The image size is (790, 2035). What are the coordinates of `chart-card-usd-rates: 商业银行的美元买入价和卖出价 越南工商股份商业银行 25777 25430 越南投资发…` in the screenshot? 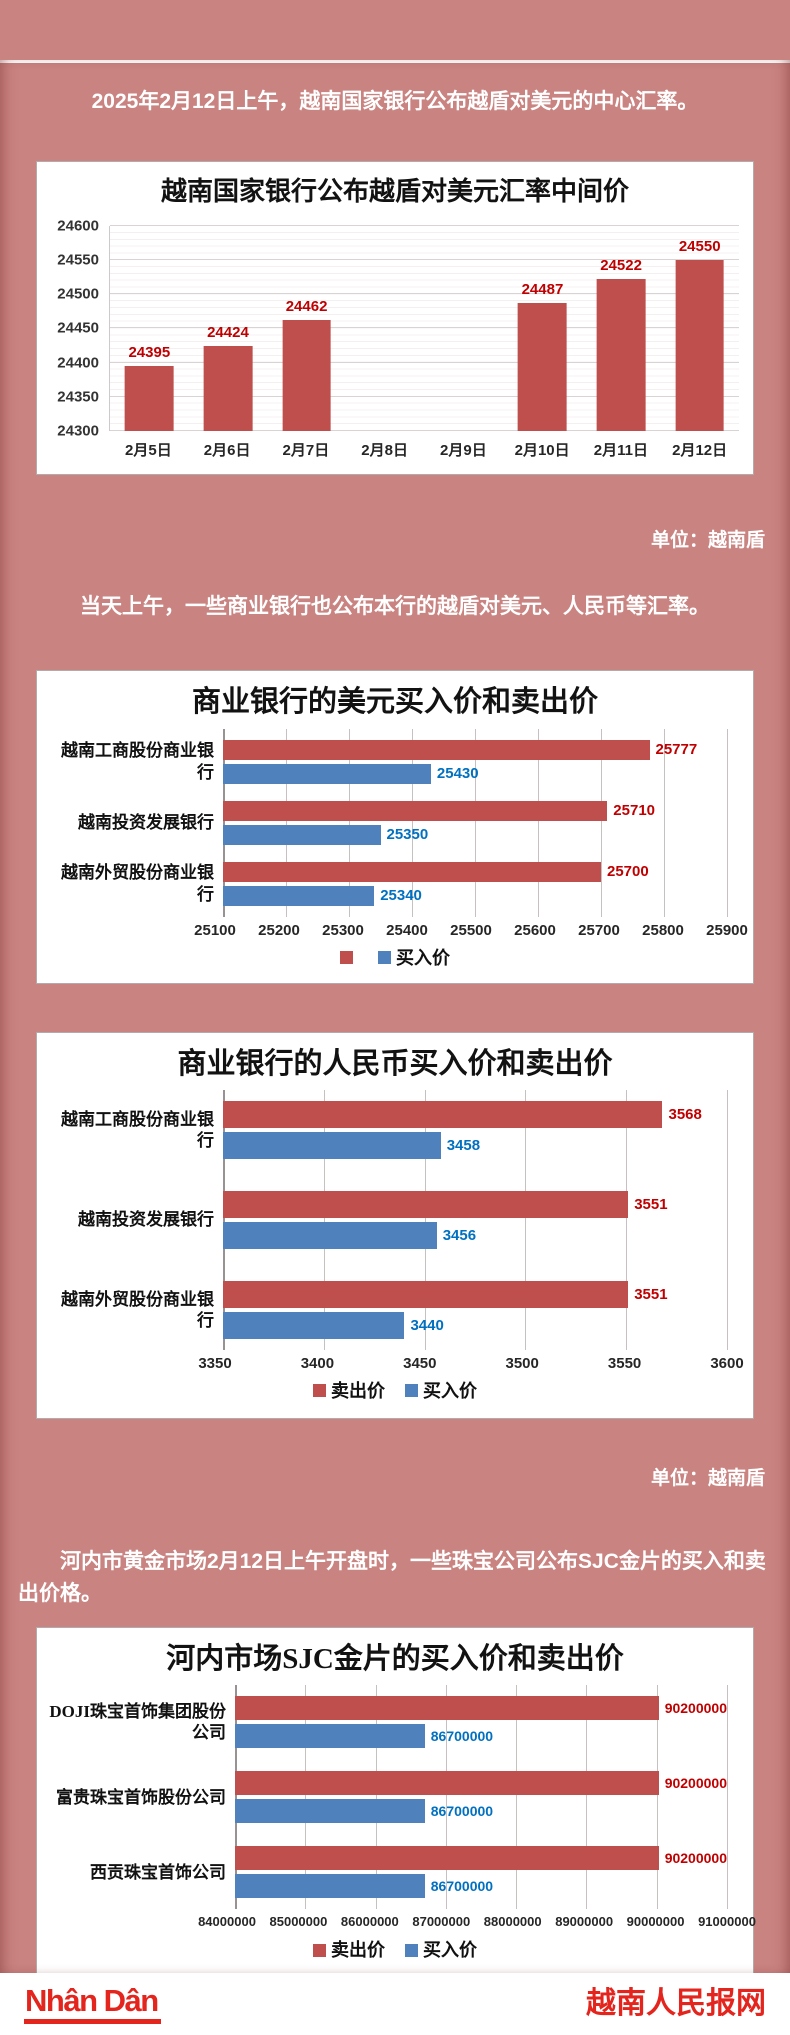 It's located at (395, 827).